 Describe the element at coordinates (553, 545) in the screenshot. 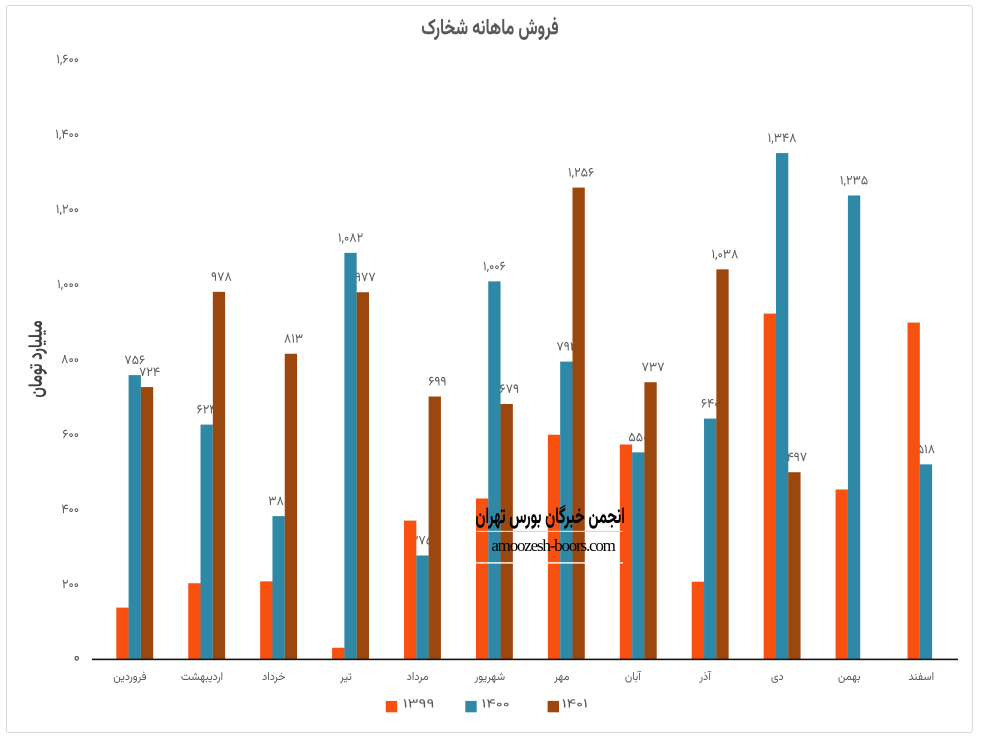

I see `svg-text: amoozesh-boors.com` at that location.